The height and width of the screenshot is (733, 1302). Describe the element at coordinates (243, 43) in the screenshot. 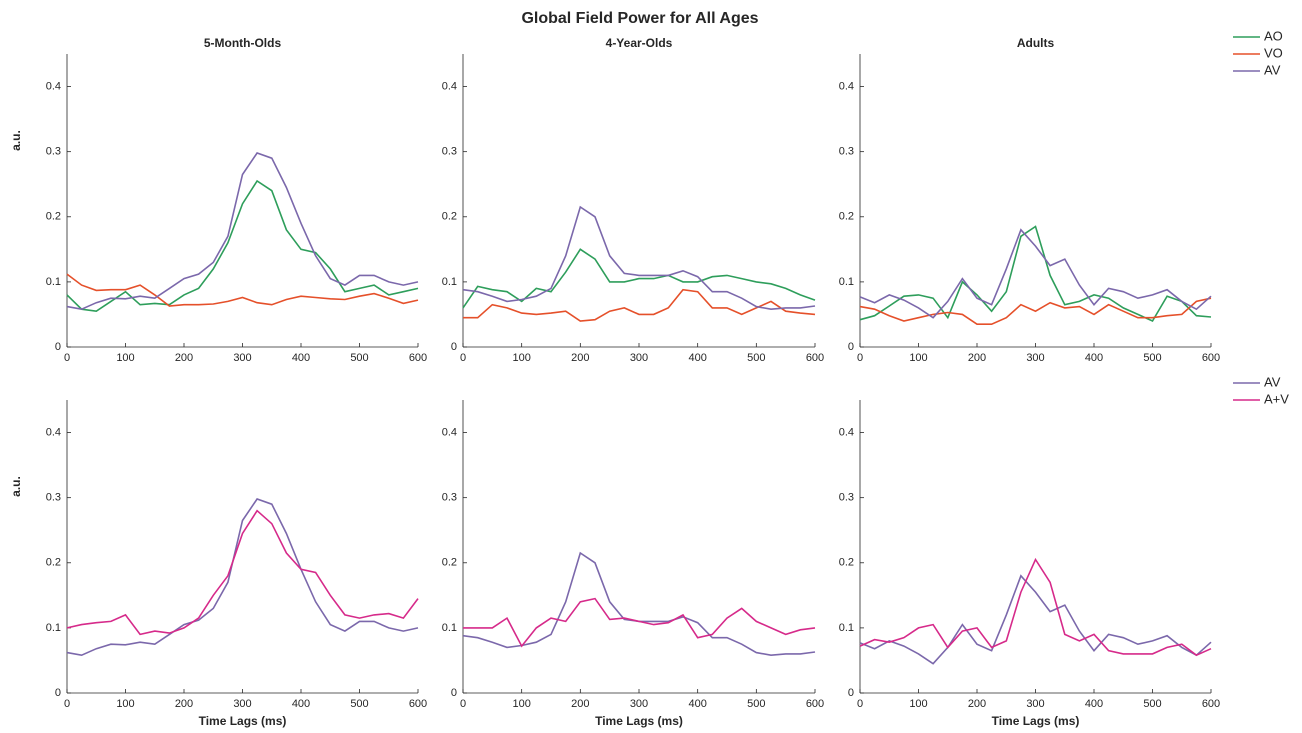

I see `panel-title: 5-Month-Olds` at that location.